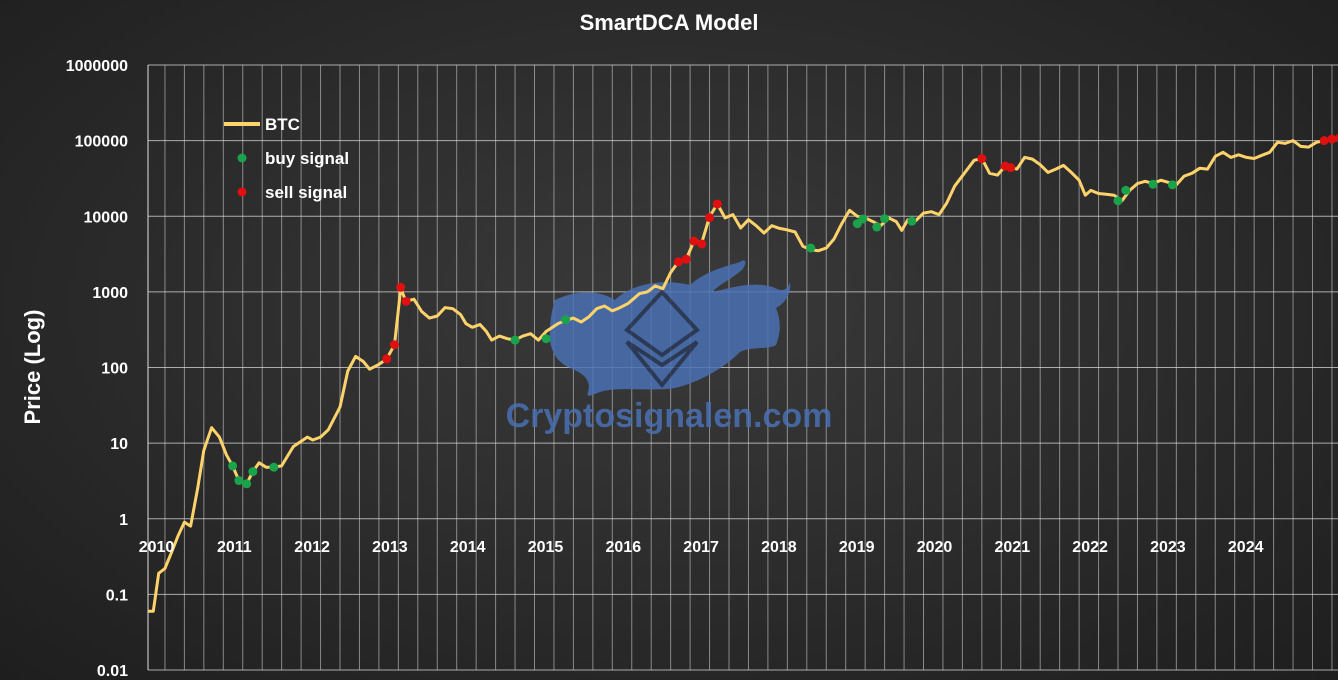 The width and height of the screenshot is (1338, 680). Describe the element at coordinates (32, 367) in the screenshot. I see `y-axis-label: Price (Log)` at that location.